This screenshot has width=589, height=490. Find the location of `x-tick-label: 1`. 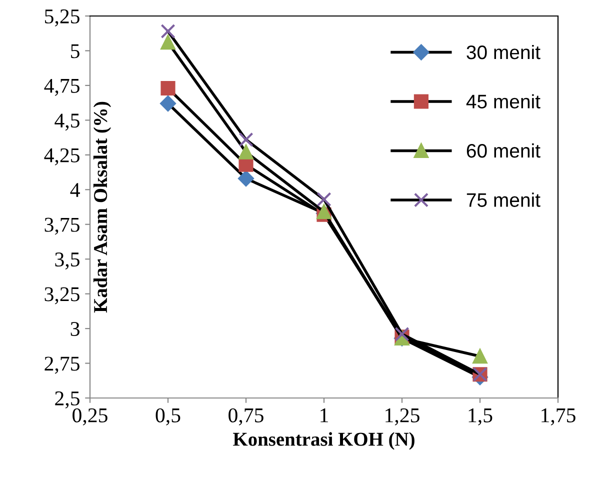

x-tick-label: 1 is located at coordinates (324, 415).